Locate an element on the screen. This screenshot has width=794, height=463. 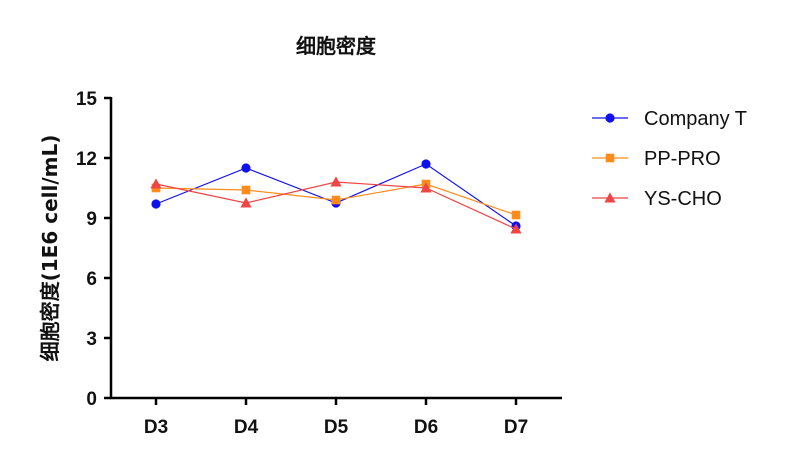
y-tick-label: 12 is located at coordinates (86, 159).